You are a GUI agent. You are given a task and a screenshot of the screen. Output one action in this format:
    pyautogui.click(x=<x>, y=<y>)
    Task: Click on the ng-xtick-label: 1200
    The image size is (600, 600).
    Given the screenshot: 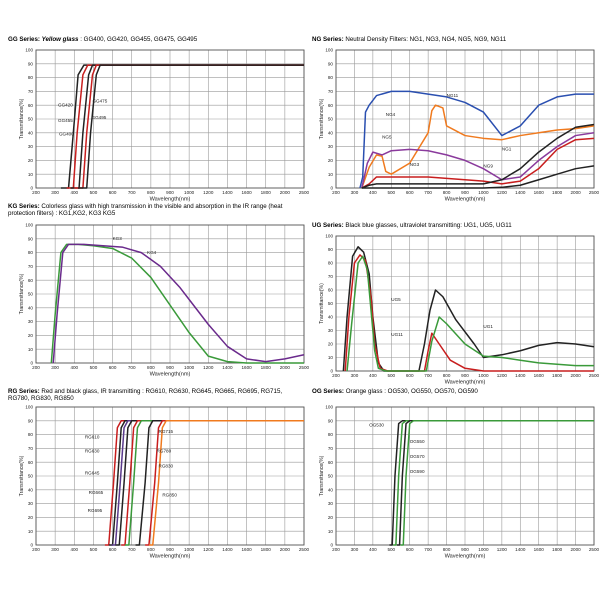 What is the action you would take?
    pyautogui.click(x=502, y=192)
    